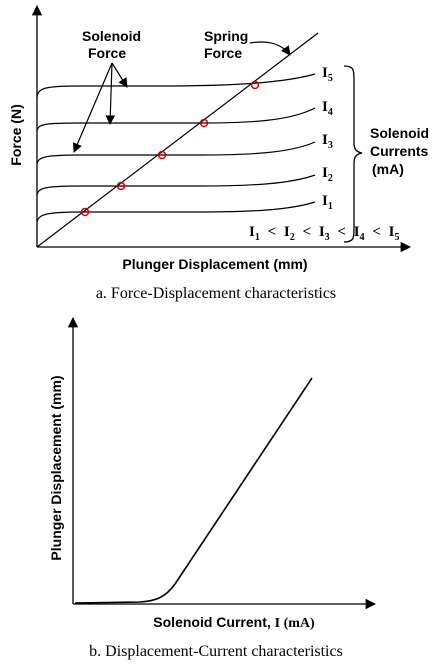  Describe the element at coordinates (214, 264) in the screenshot. I see `top-x-axis-label: Plunger Displacement (mm)` at that location.